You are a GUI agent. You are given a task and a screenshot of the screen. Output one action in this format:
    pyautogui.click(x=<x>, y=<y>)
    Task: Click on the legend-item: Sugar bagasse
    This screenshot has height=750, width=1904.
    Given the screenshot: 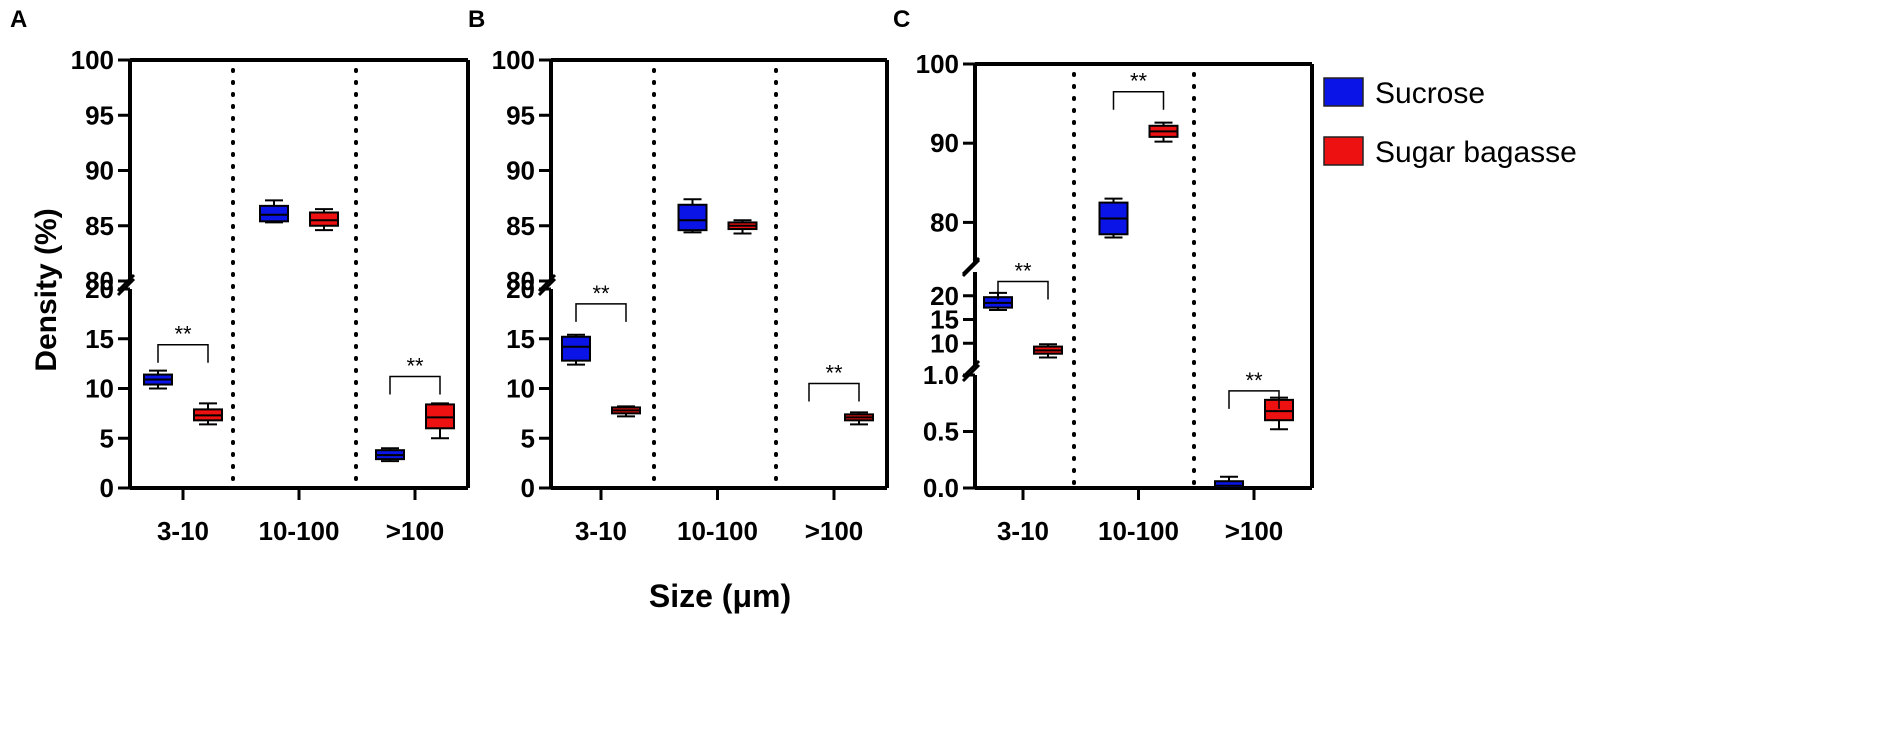 What is the action you would take?
    pyautogui.click(x=1450, y=152)
    